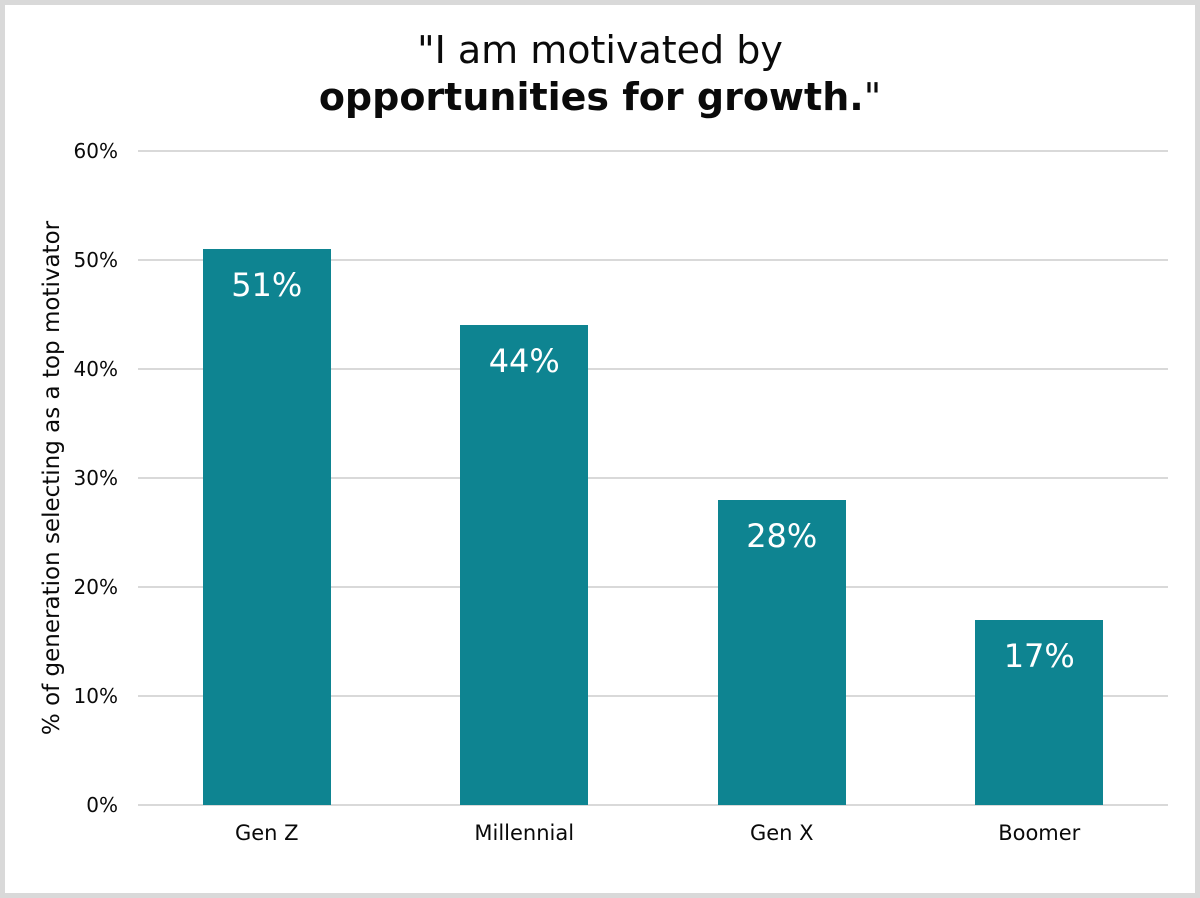 The image size is (1200, 898). Describe the element at coordinates (1039, 712) in the screenshot. I see `bar-boomer` at that location.